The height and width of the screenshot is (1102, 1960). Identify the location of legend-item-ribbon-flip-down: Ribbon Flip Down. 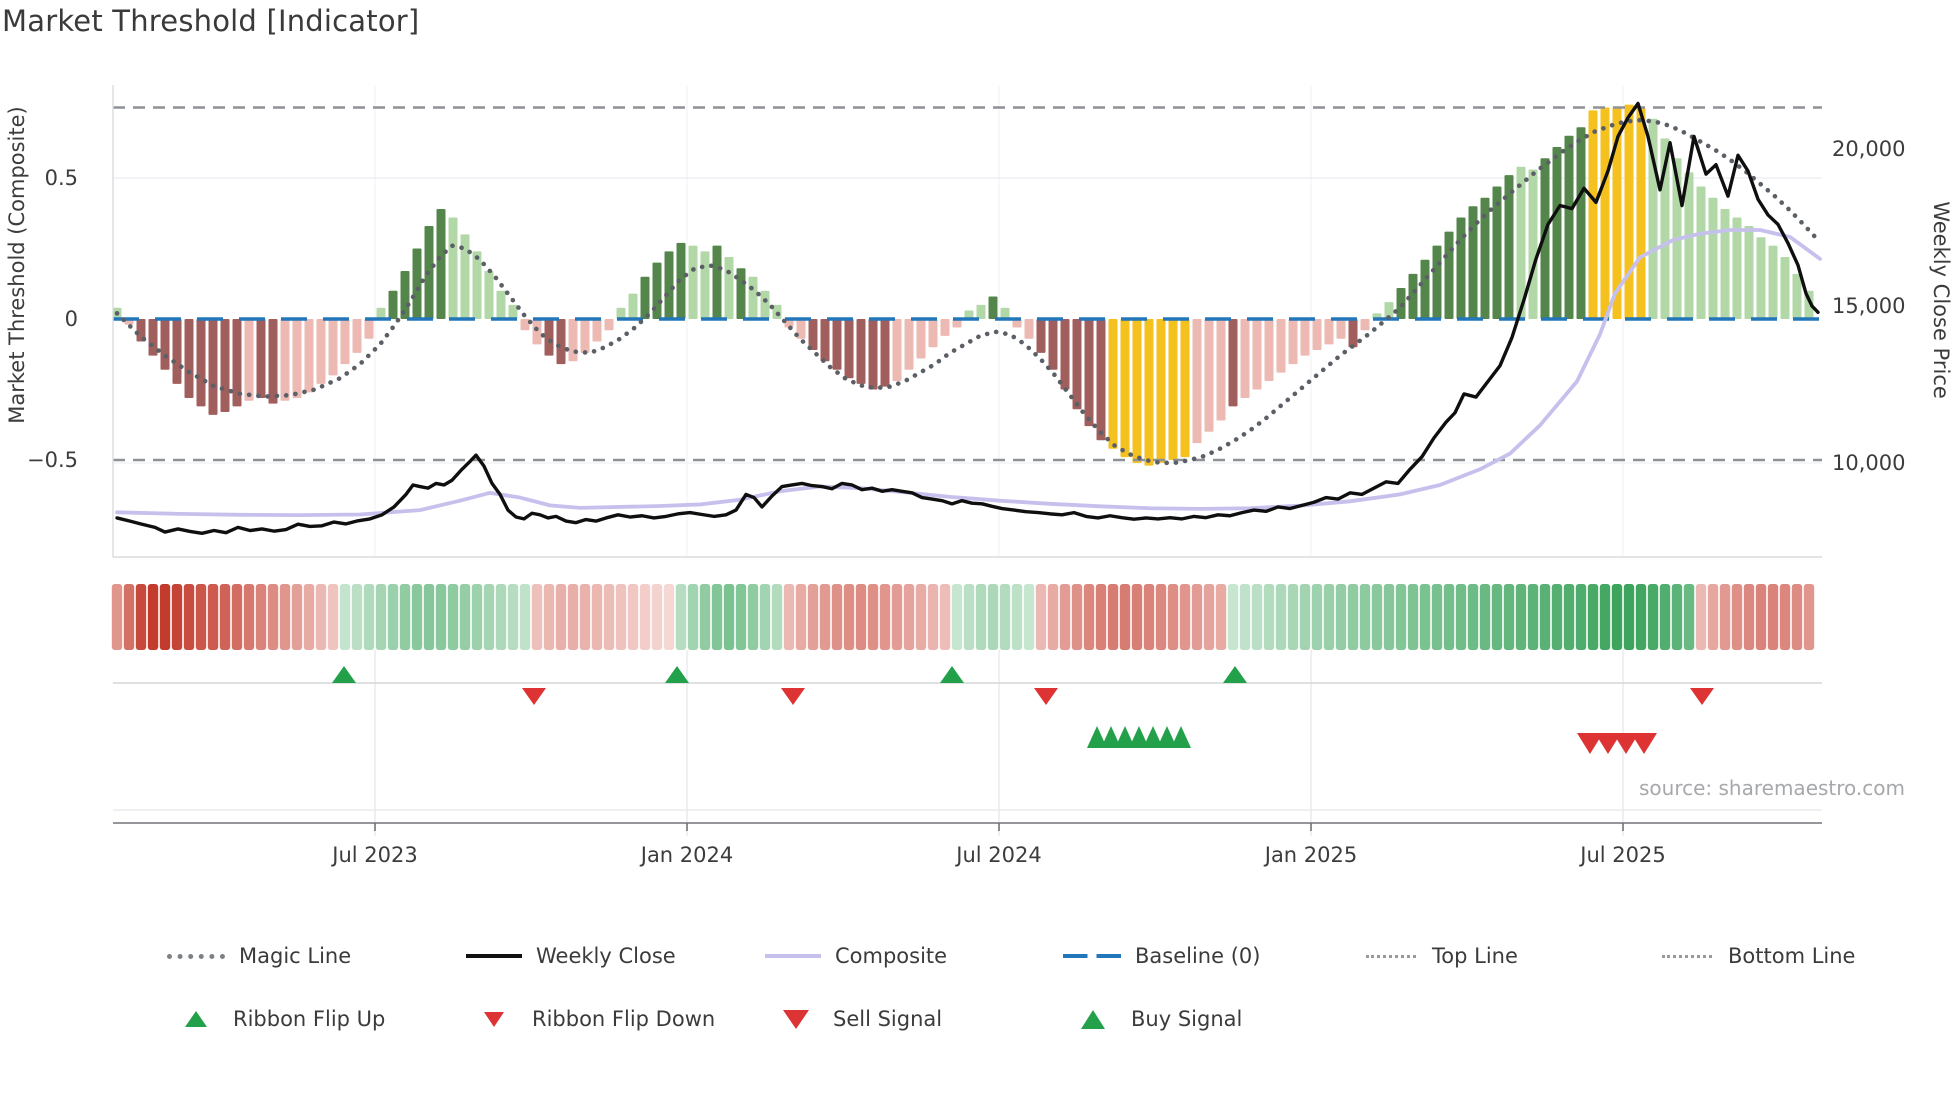
(599, 1019).